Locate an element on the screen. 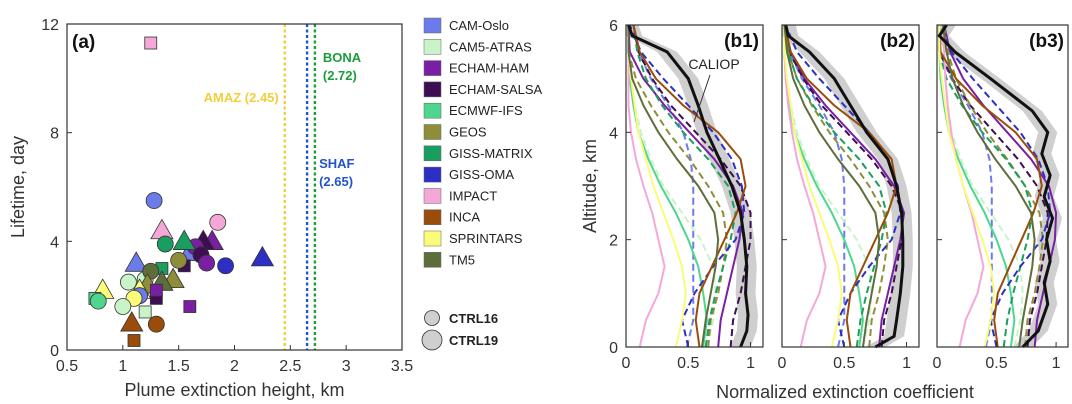 The width and height of the screenshot is (1072, 404). x-tick-label: 3.5 is located at coordinates (402, 366).